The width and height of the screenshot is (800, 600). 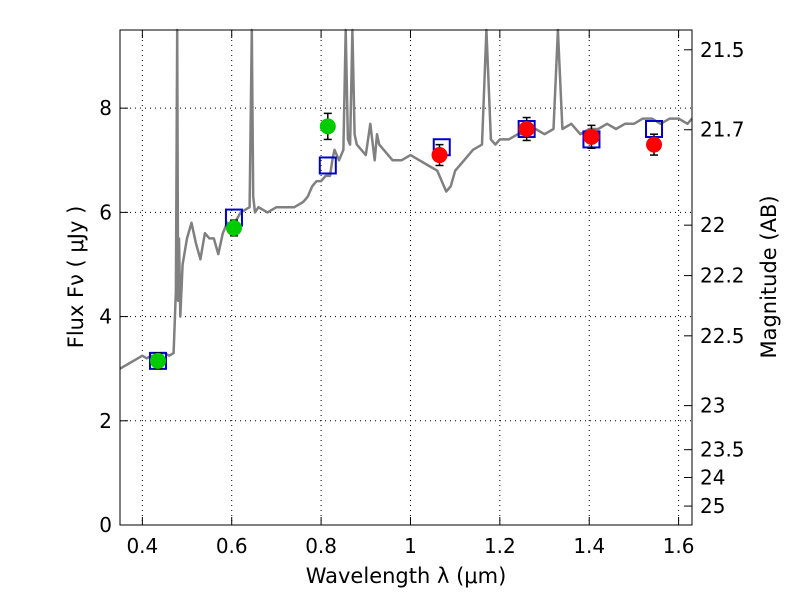 I want to click on y2-tick-label: 21.5, so click(x=722, y=50).